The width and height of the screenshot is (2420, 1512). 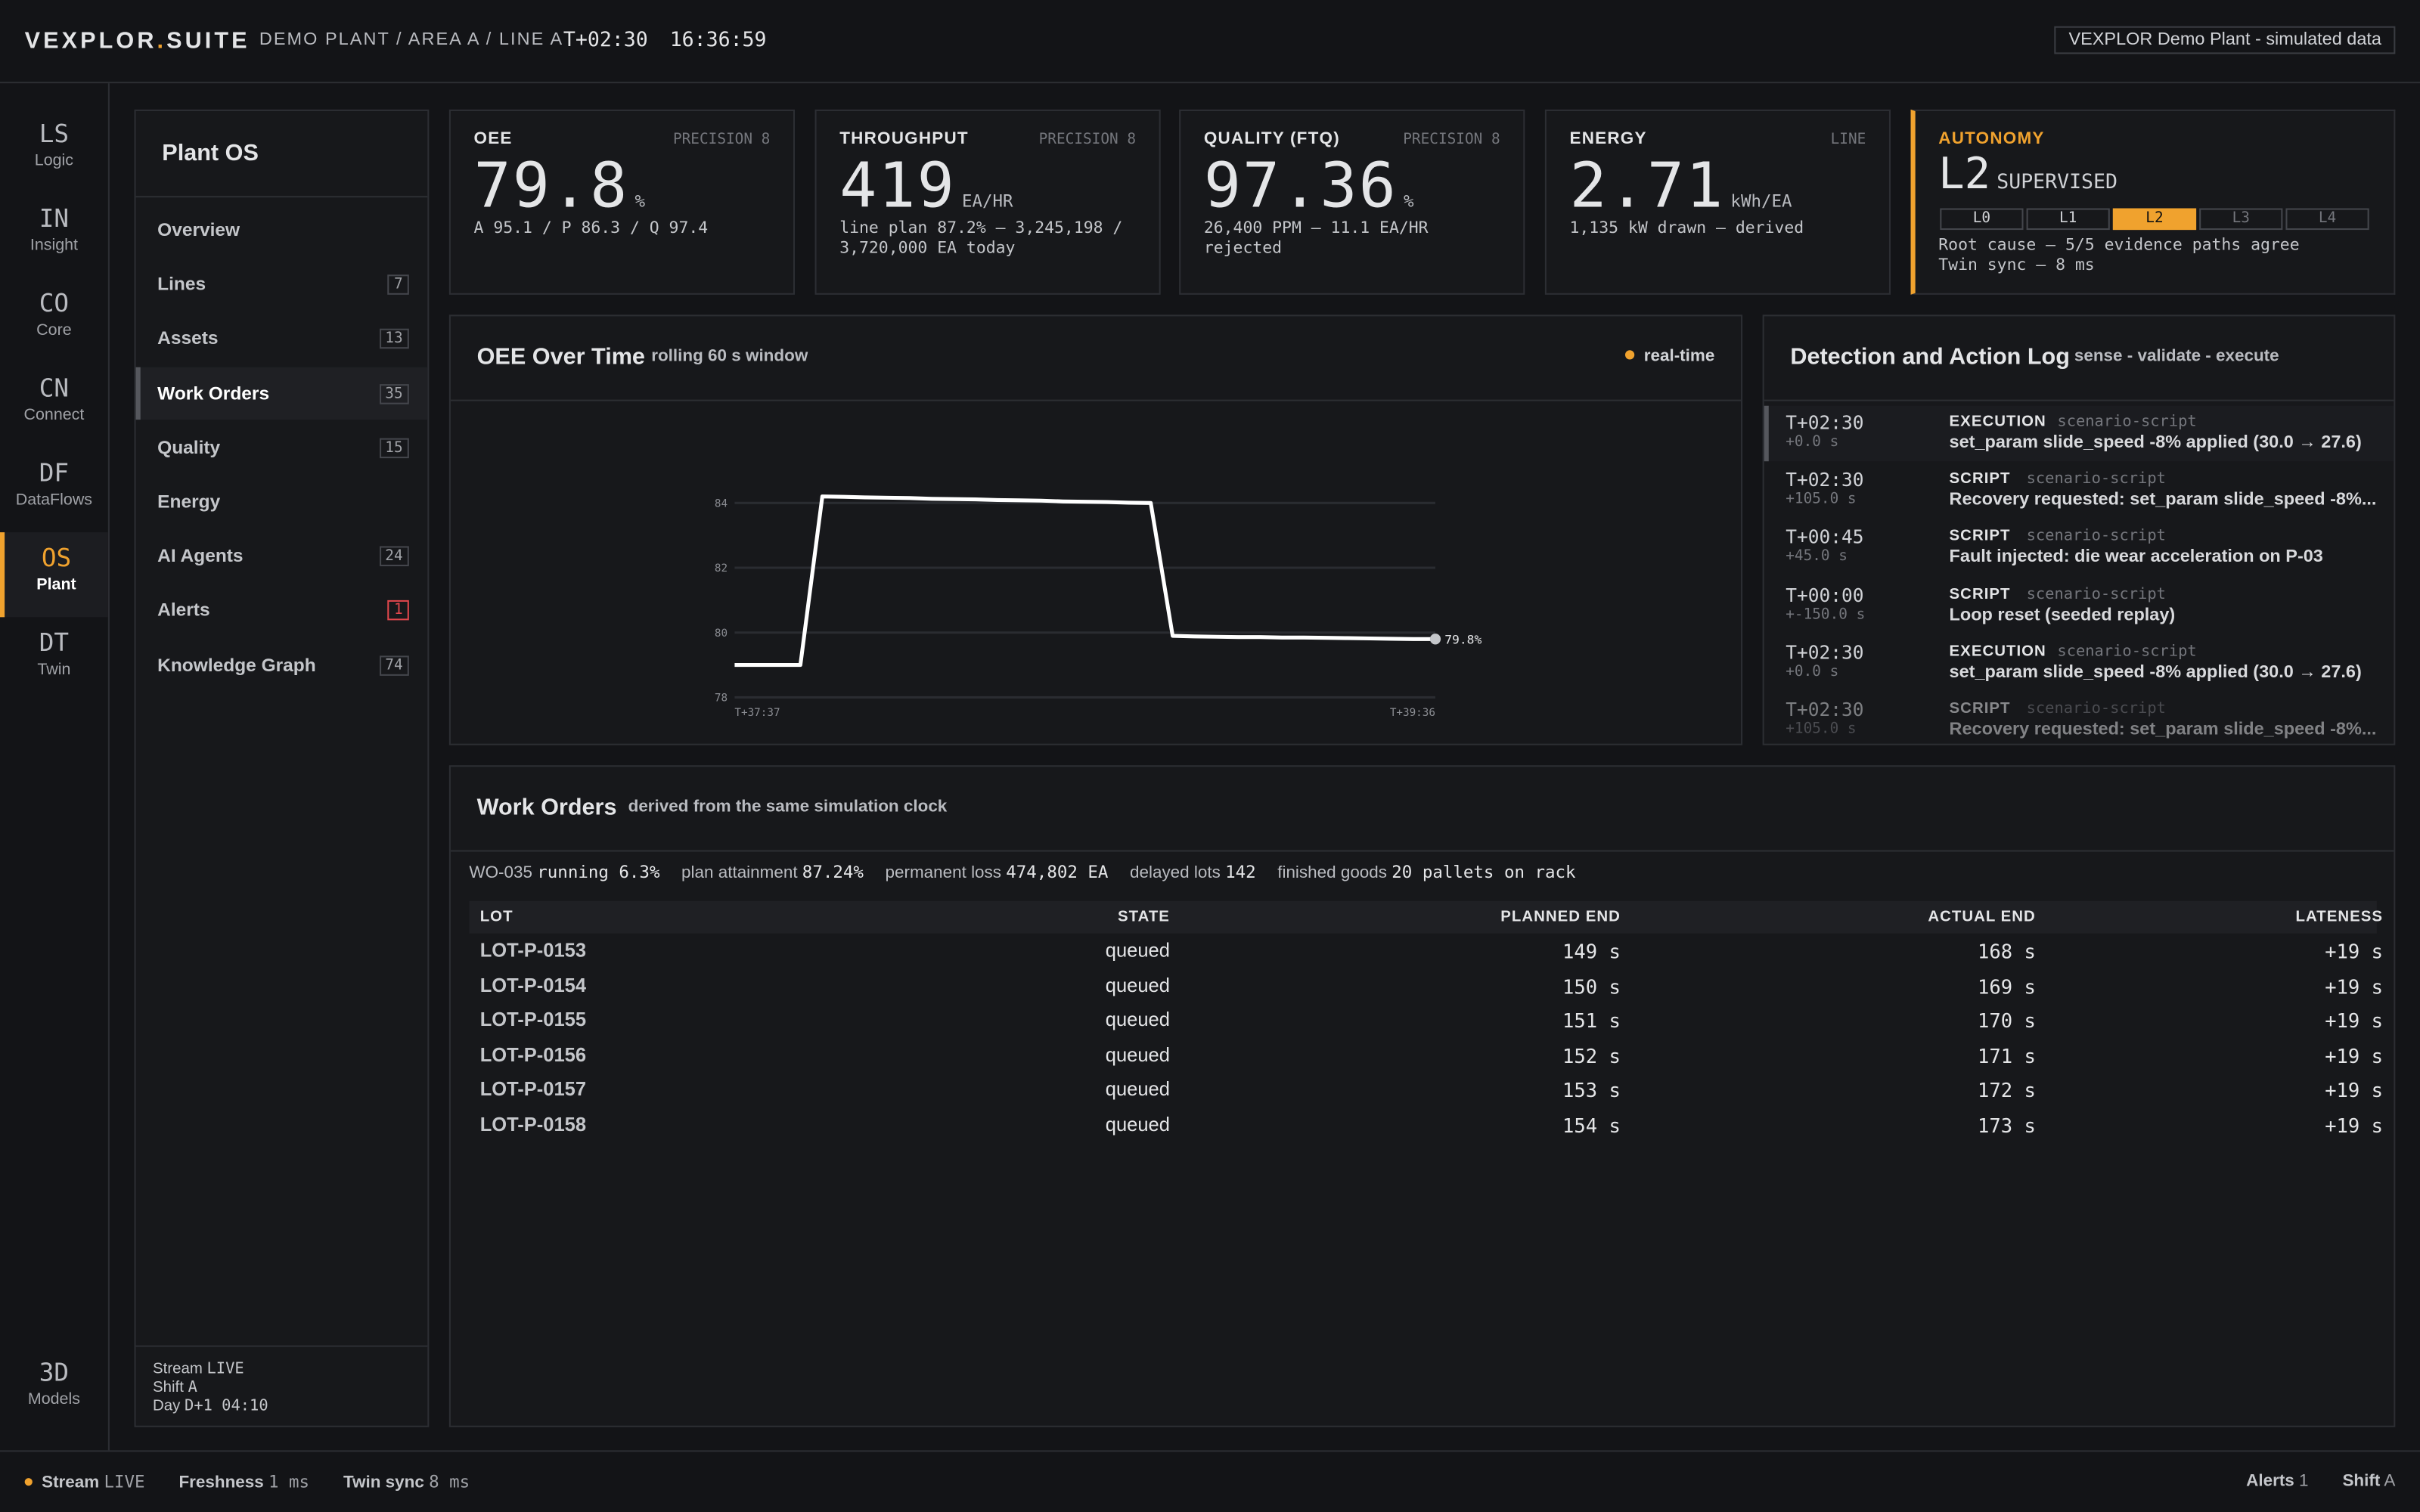 I want to click on footer-label: Stream, so click(x=178, y=1369).